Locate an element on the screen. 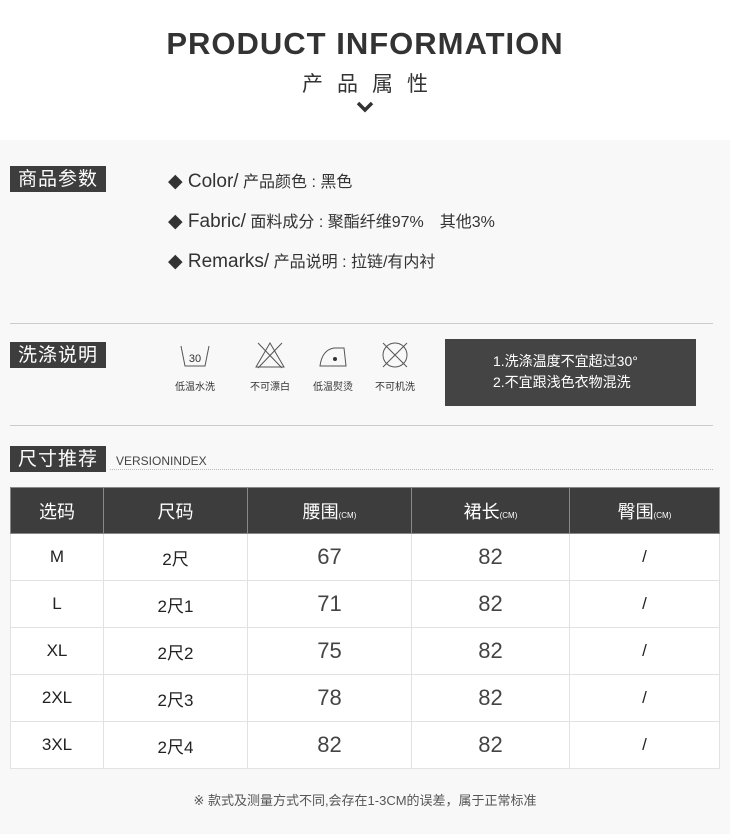 This screenshot has width=730, height=834. table-cell: M is located at coordinates (57, 557).